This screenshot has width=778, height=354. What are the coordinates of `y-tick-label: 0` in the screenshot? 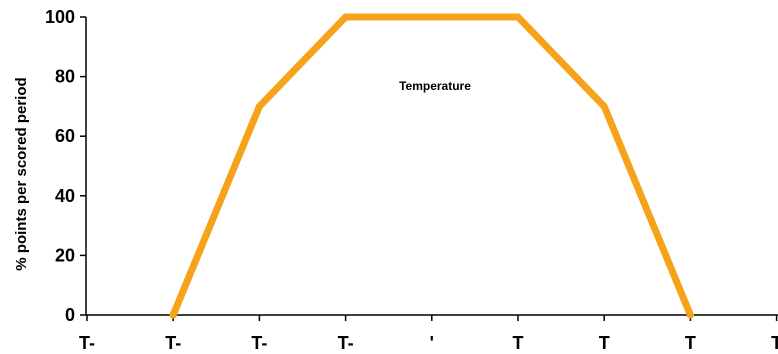 It's located at (70, 315).